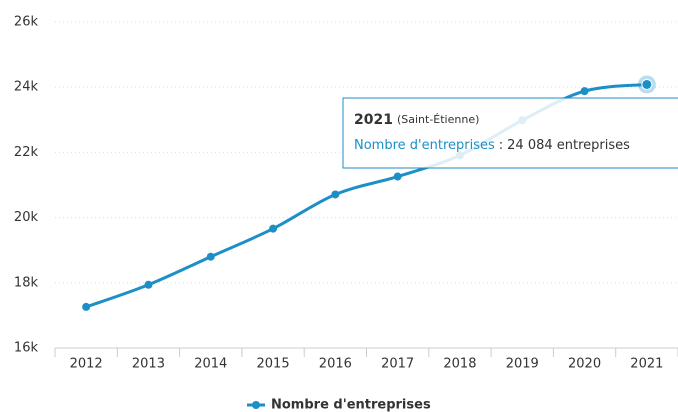  Describe the element at coordinates (438, 119) in the screenshot. I see `tooltip-location: (Saint-Étienne)` at that location.